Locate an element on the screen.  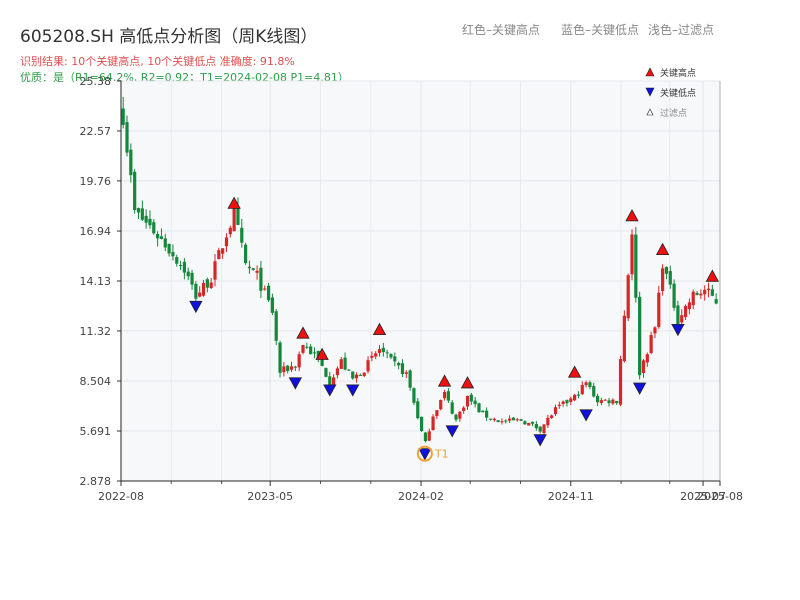
x-tick-label: 2025-07 is located at coordinates (703, 496).